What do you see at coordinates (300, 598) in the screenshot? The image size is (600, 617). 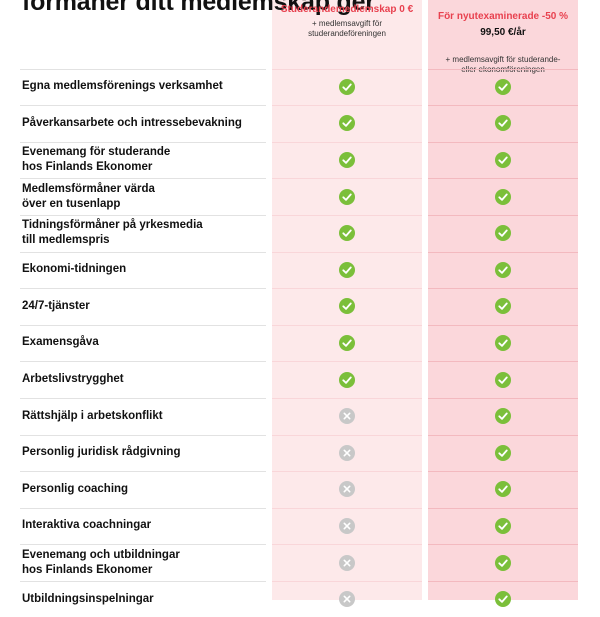 I see `table-row: Utbildningsinspelningar` at bounding box center [300, 598].